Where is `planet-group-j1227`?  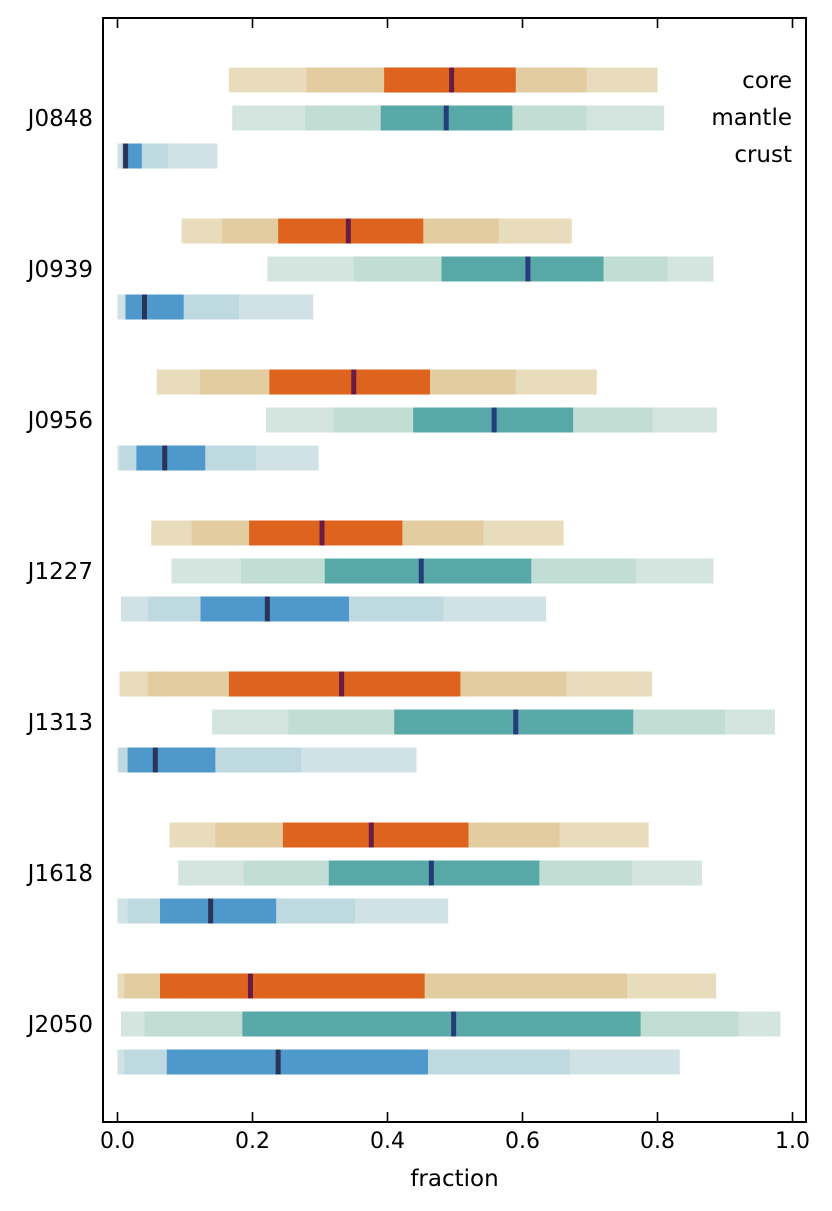
planet-group-j1227 is located at coordinates (417, 571).